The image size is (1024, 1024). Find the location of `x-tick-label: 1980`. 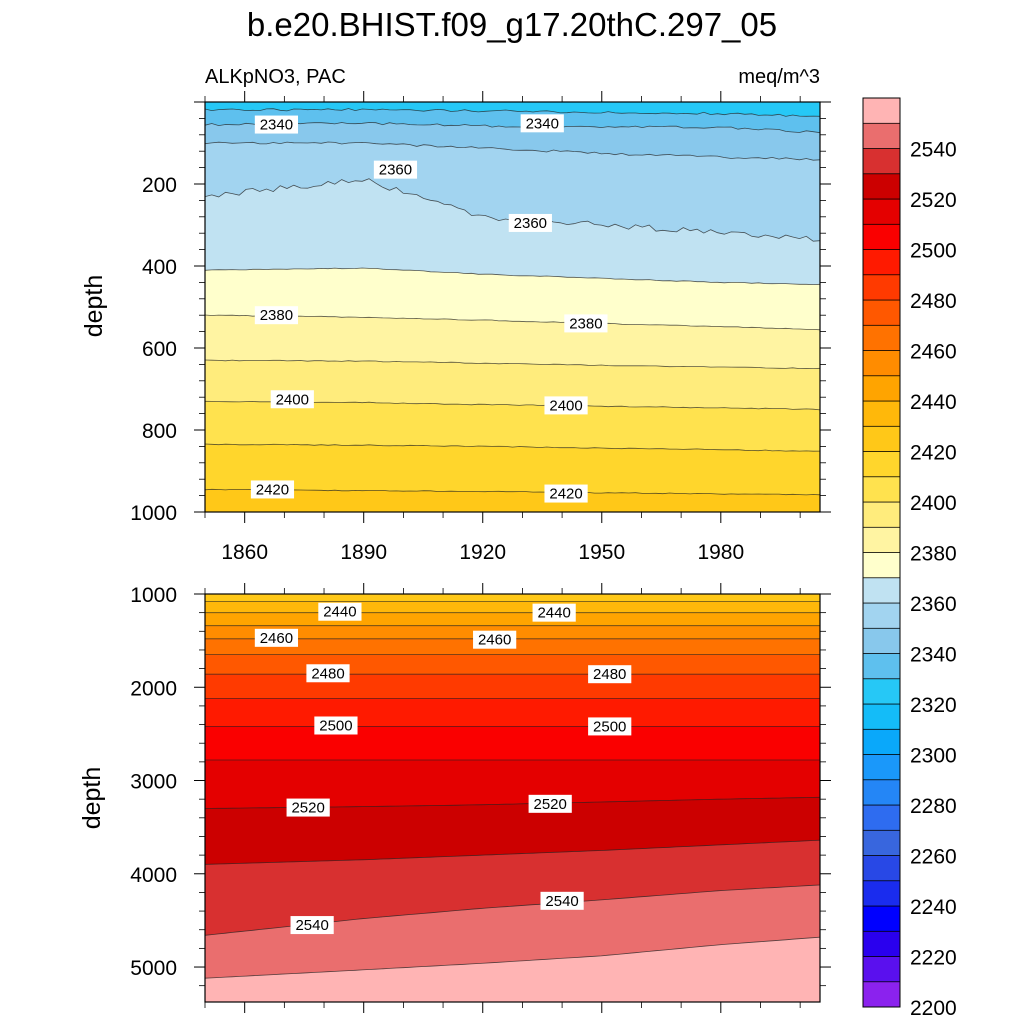

x-tick-label: 1980 is located at coordinates (720, 552).